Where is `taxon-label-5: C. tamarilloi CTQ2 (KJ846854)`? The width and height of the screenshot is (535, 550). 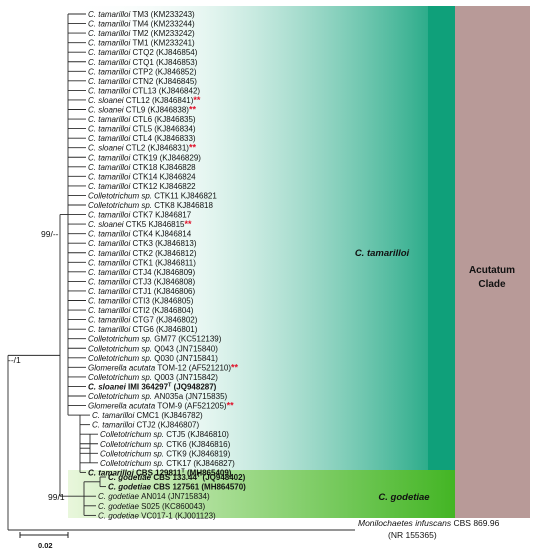
taxon-label-5: C. tamarilloi CTQ2 (KJ846854) is located at coordinates (143, 52).